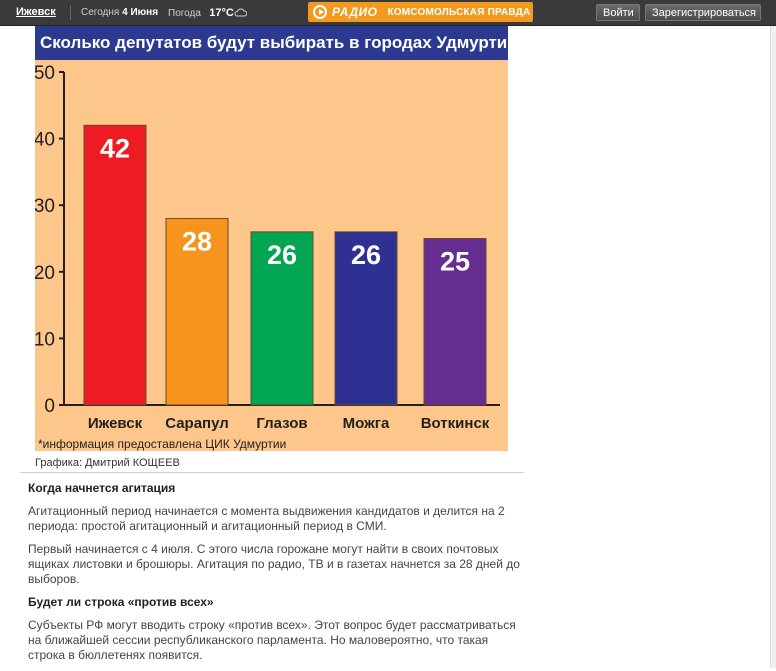 The width and height of the screenshot is (776, 671). What do you see at coordinates (459, 12) in the screenshot?
I see `radio-paper-name: КОМСОМОЛЬСКАЯ ПРАВДА` at bounding box center [459, 12].